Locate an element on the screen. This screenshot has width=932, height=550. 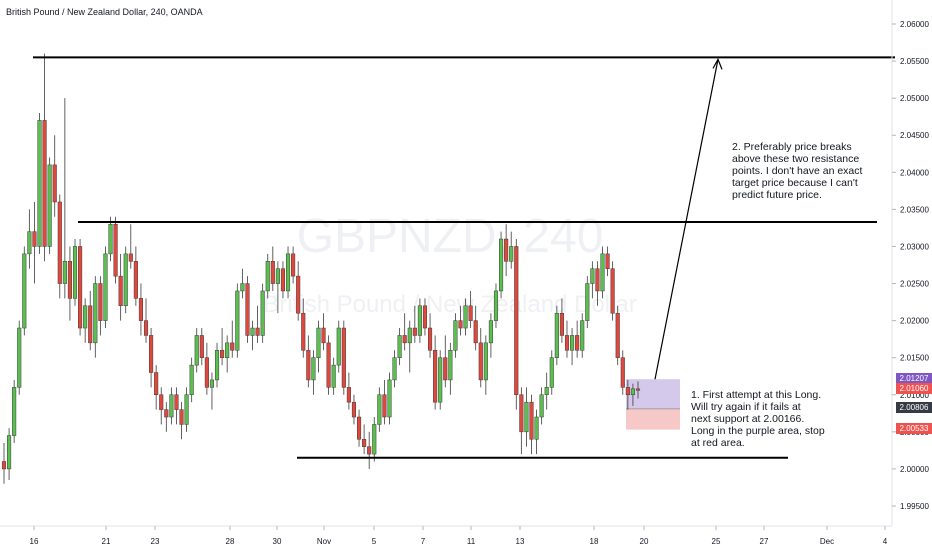
price-tick-label: 2.02500 is located at coordinates (914, 284).